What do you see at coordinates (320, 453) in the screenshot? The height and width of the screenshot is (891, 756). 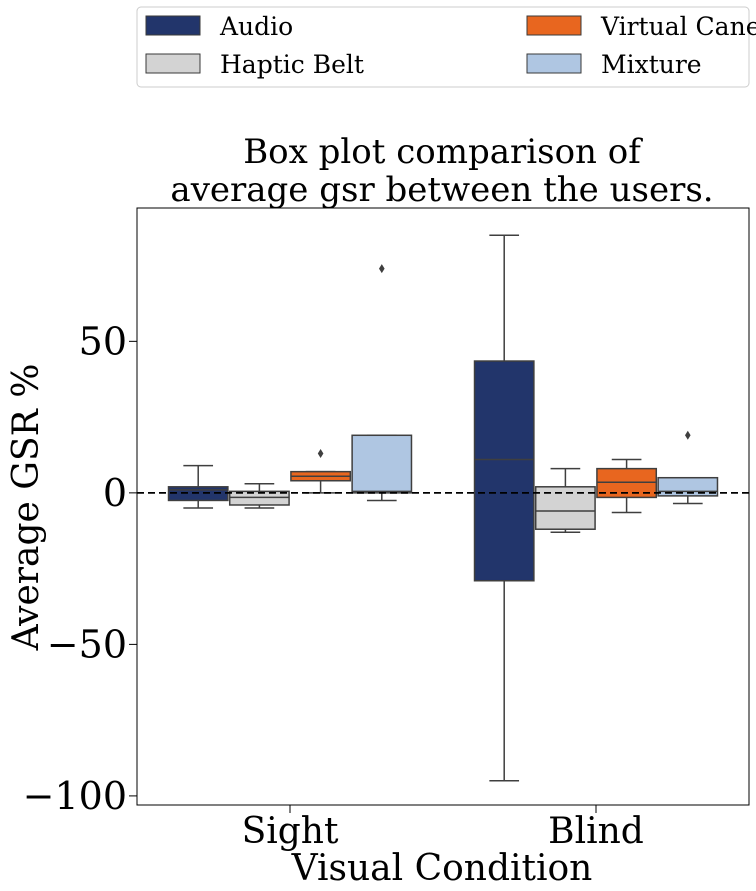 I see `outlier-virtual-cane-sight` at bounding box center [320, 453].